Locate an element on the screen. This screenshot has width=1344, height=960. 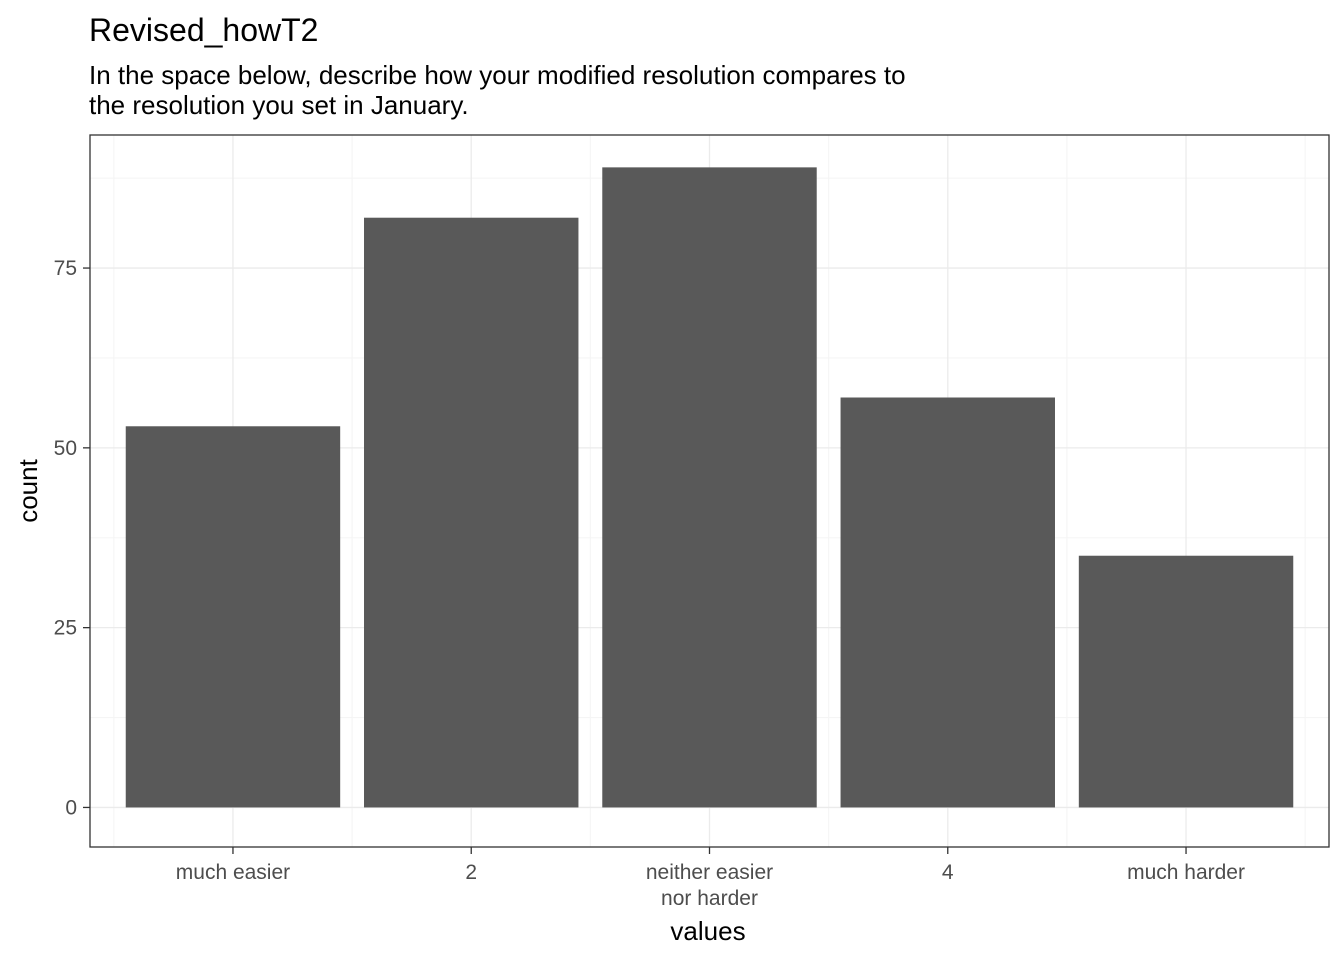
x-tick-label-line: 2 is located at coordinates (471, 872).